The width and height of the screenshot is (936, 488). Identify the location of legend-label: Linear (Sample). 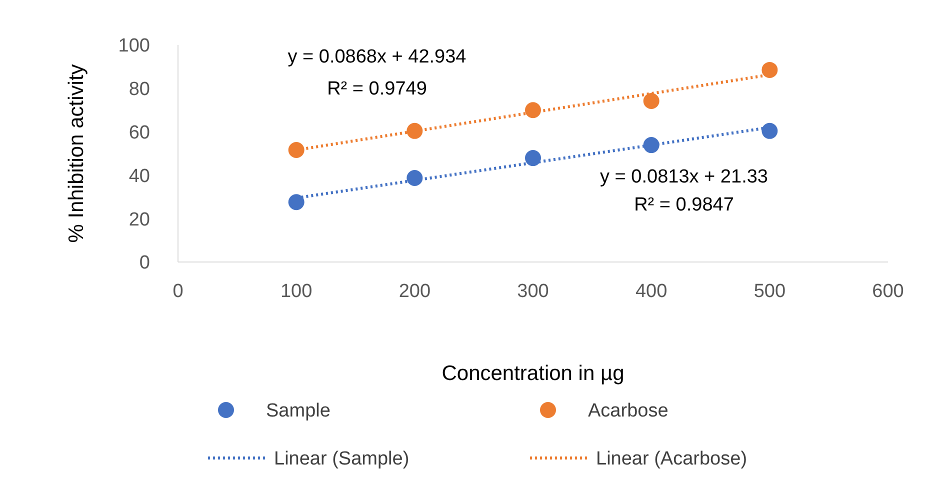
(342, 459).